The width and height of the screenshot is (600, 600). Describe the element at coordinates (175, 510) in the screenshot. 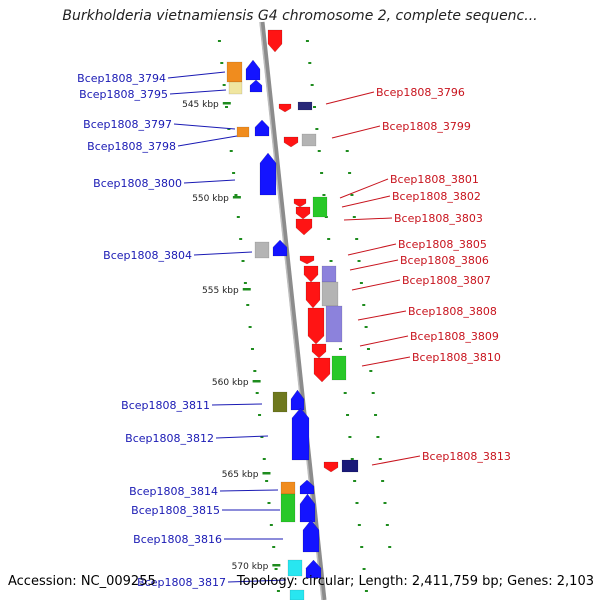

I see `gene-label: Bcep1808_3815` at that location.